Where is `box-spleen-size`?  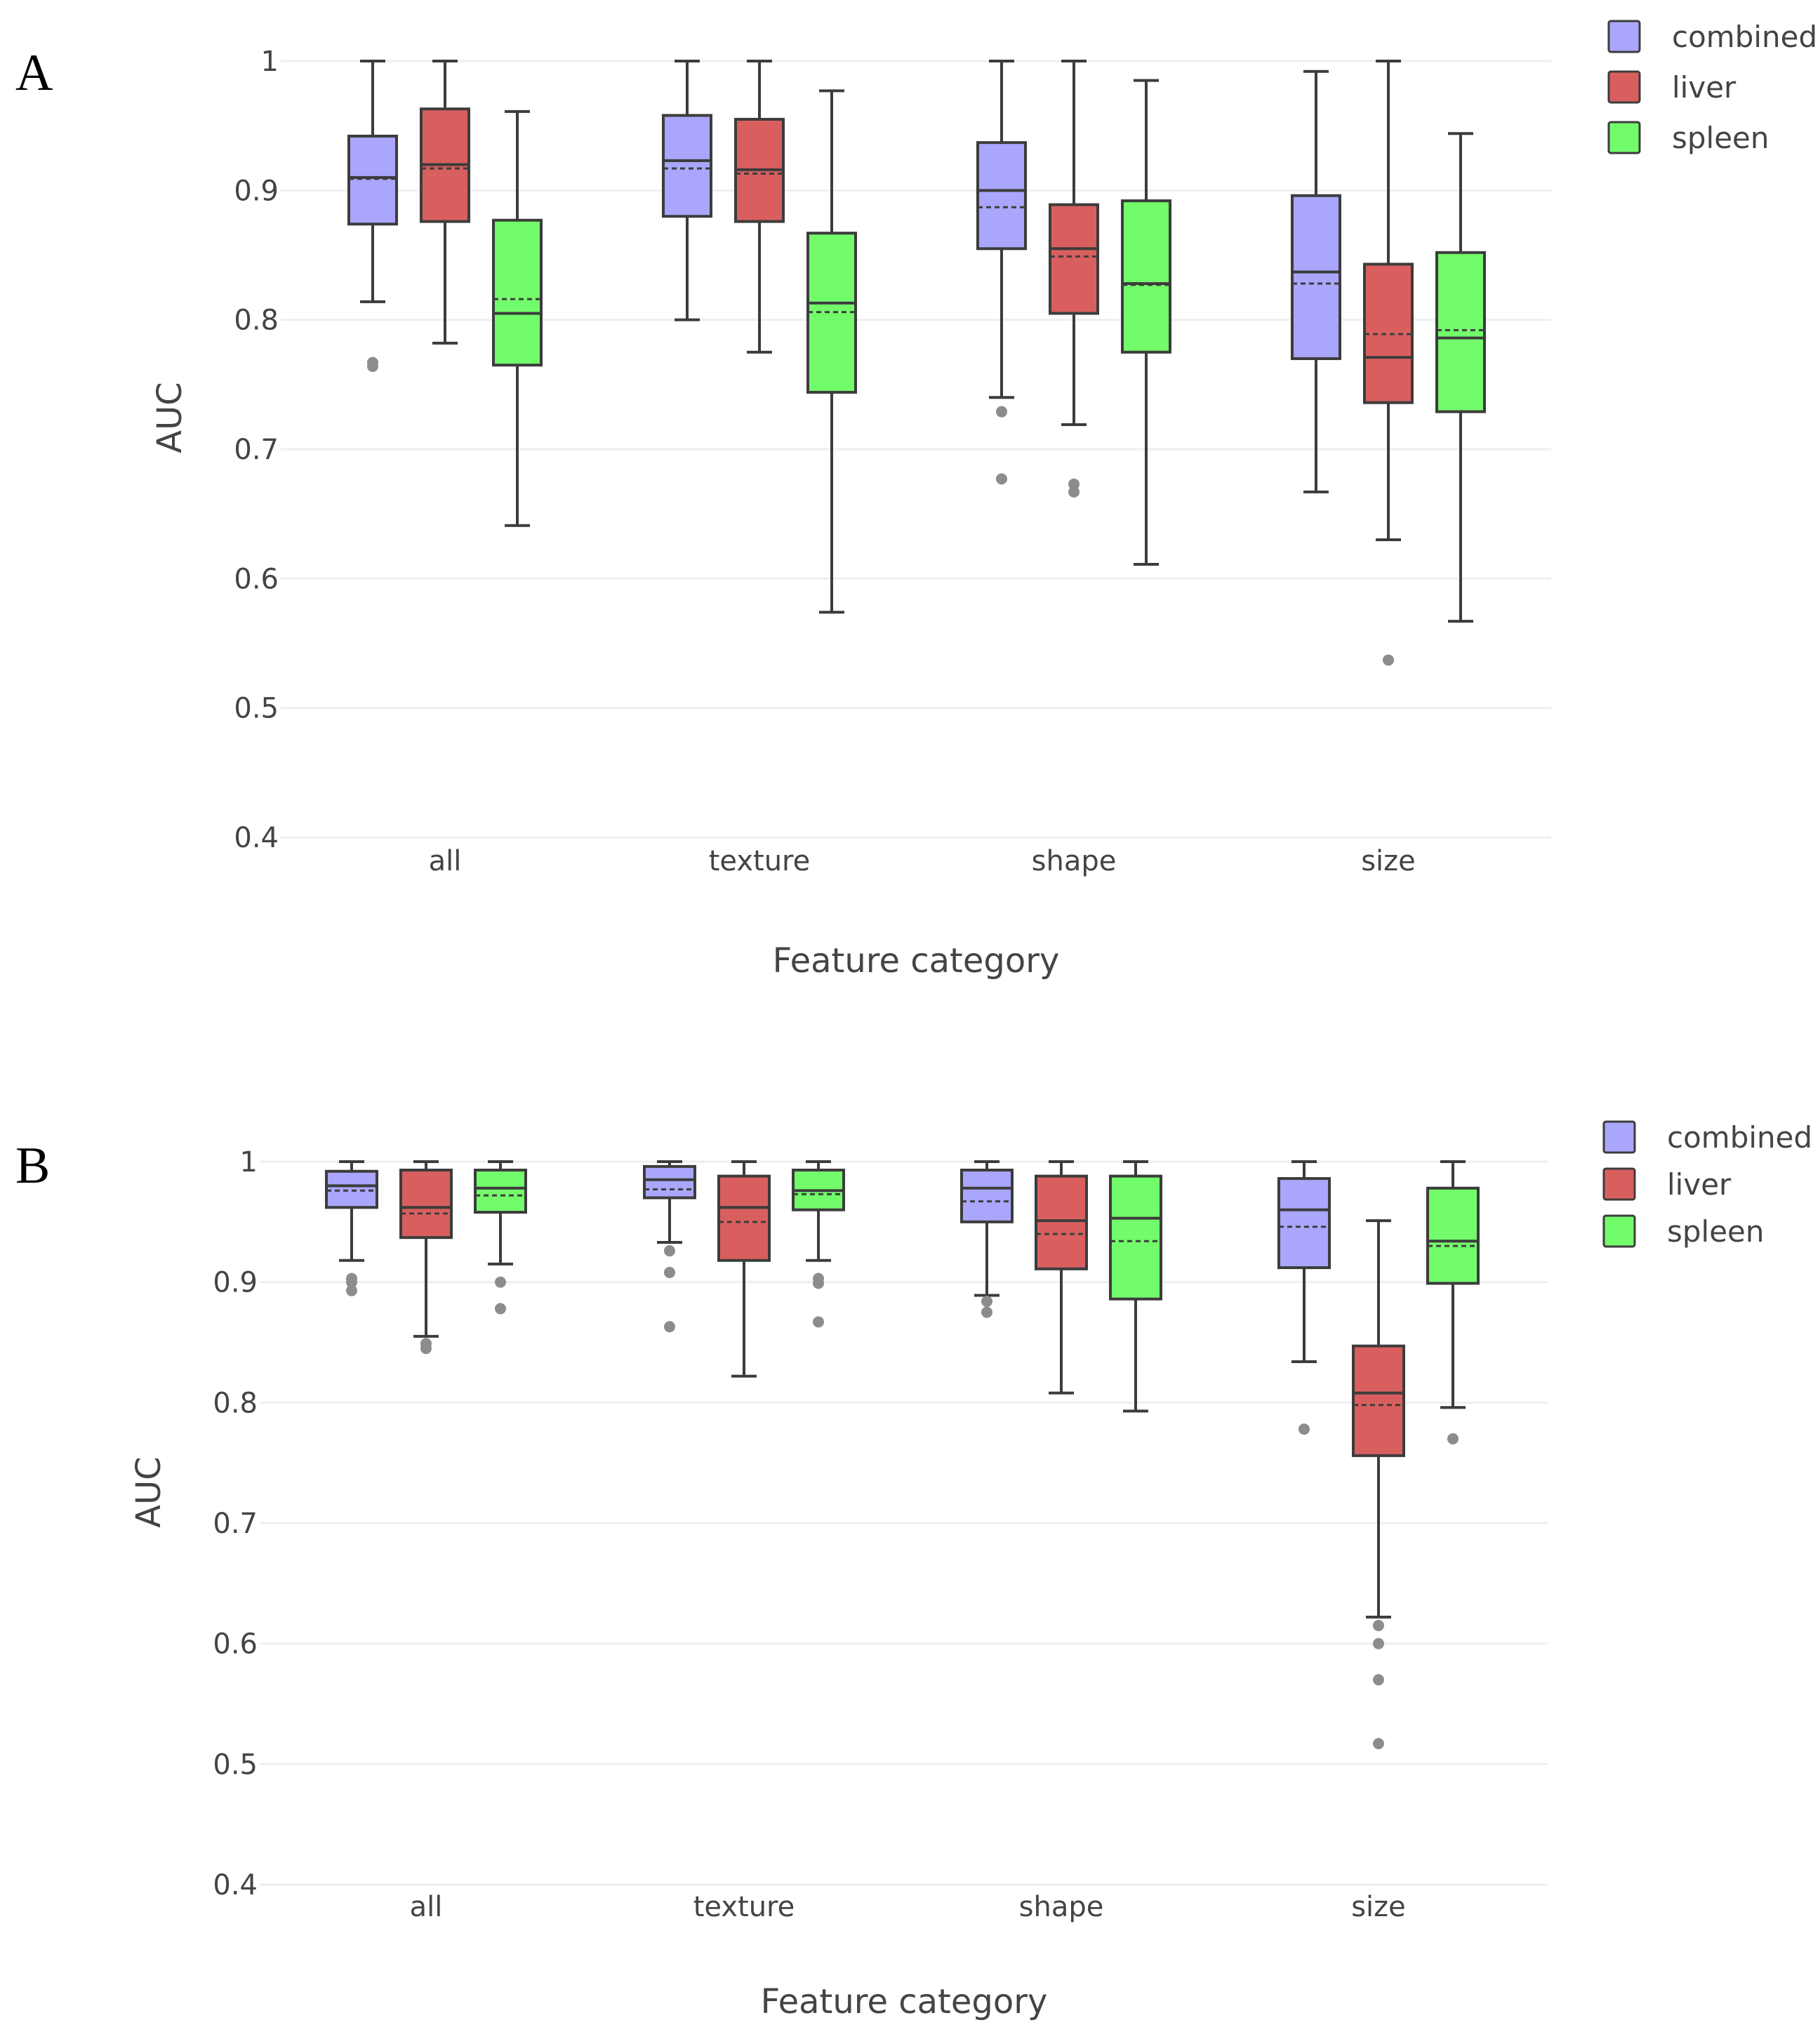
box-spleen-size is located at coordinates (1460, 378).